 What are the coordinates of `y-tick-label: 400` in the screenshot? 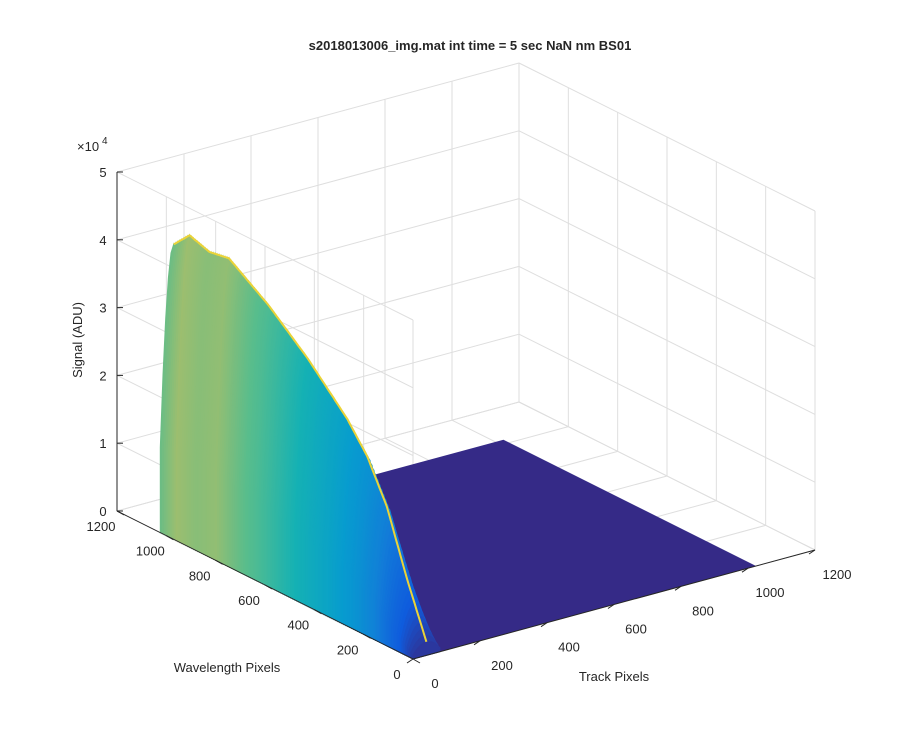 It's located at (298, 625).